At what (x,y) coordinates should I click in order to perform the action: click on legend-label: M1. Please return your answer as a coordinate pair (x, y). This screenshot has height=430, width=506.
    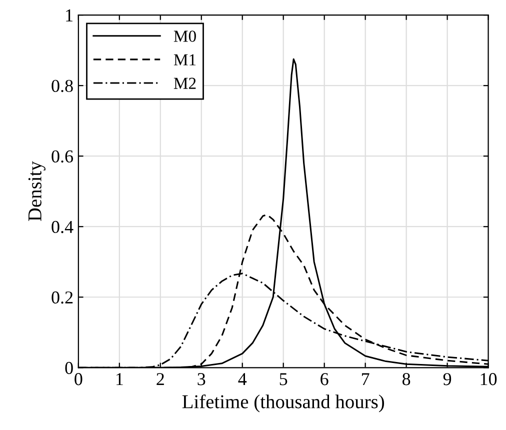
    Looking at the image, I should click on (185, 60).